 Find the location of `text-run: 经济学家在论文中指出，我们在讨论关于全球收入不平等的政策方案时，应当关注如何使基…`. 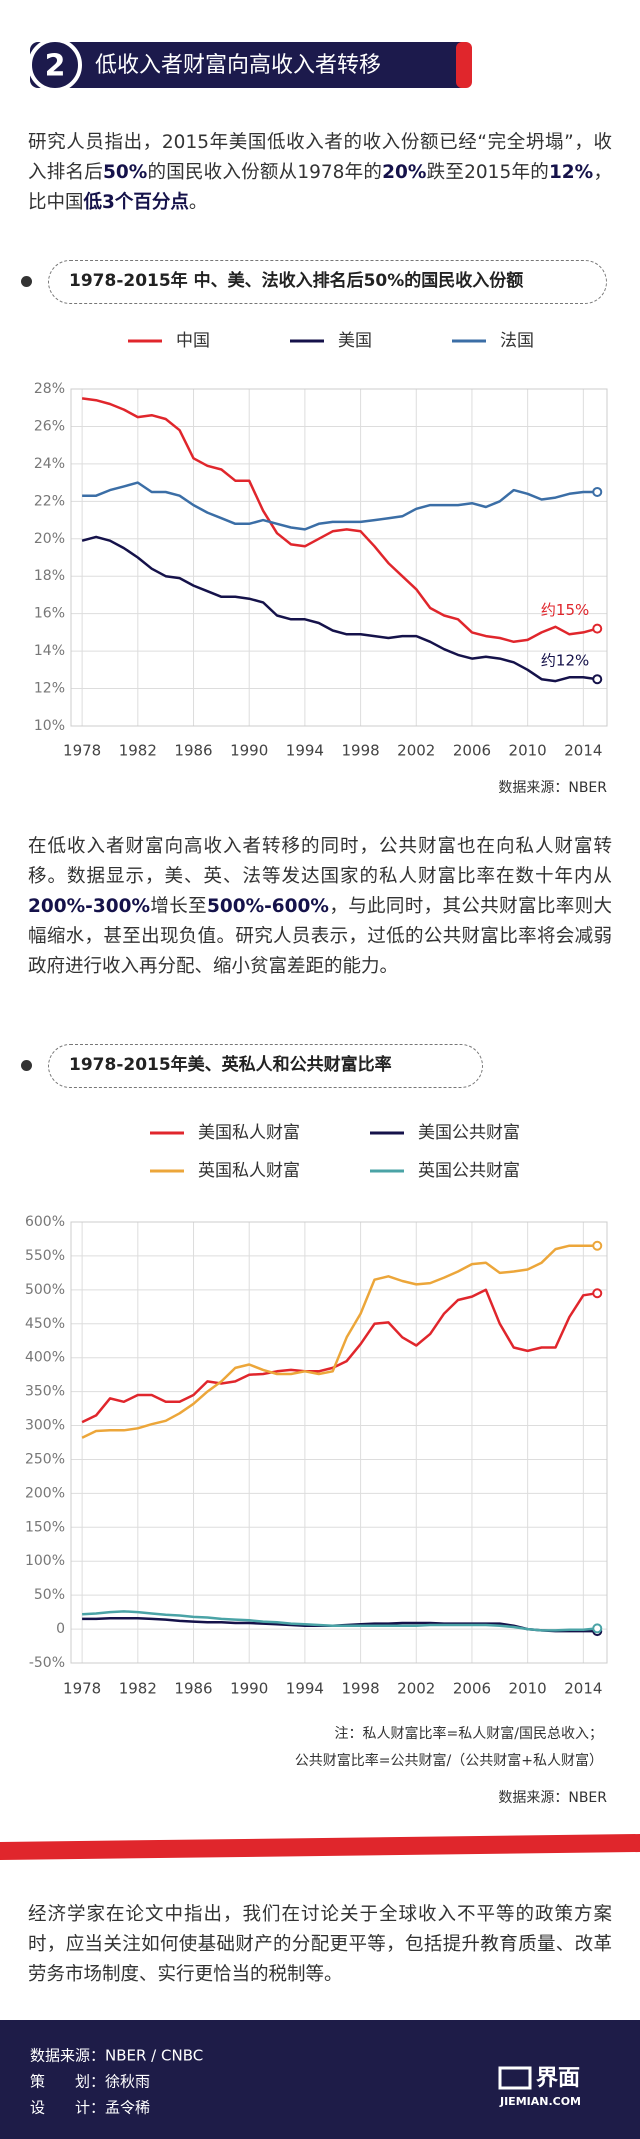

text-run: 经济学家在论文中指出，我们在讨论关于全球收入不平等的政策方案时，应当关注如何使基… is located at coordinates (320, 1944).